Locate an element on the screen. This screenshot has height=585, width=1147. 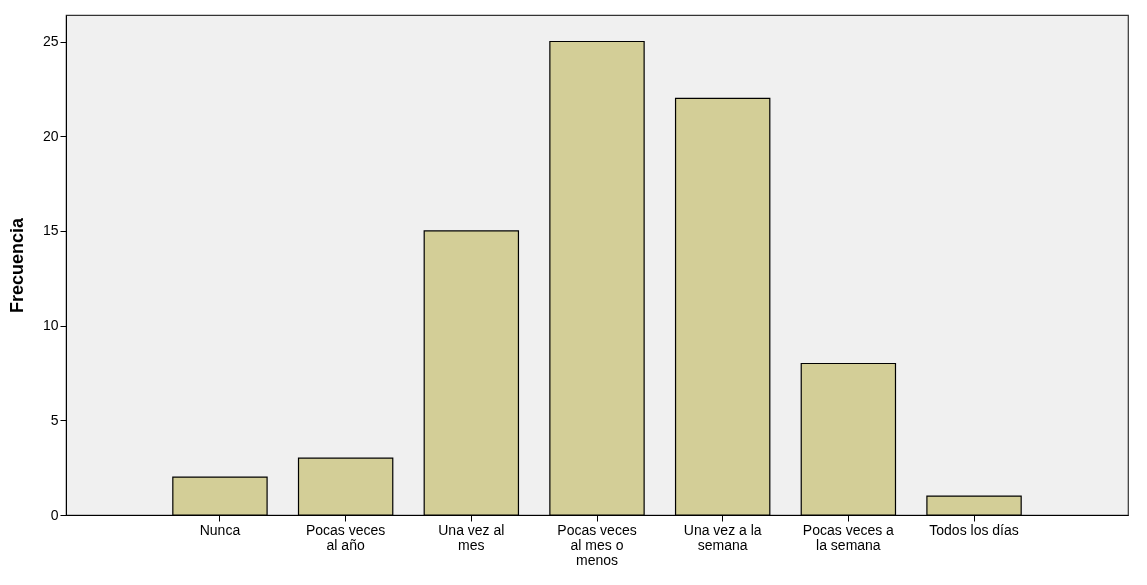
y-tick-label: 15 is located at coordinates (50, 230).